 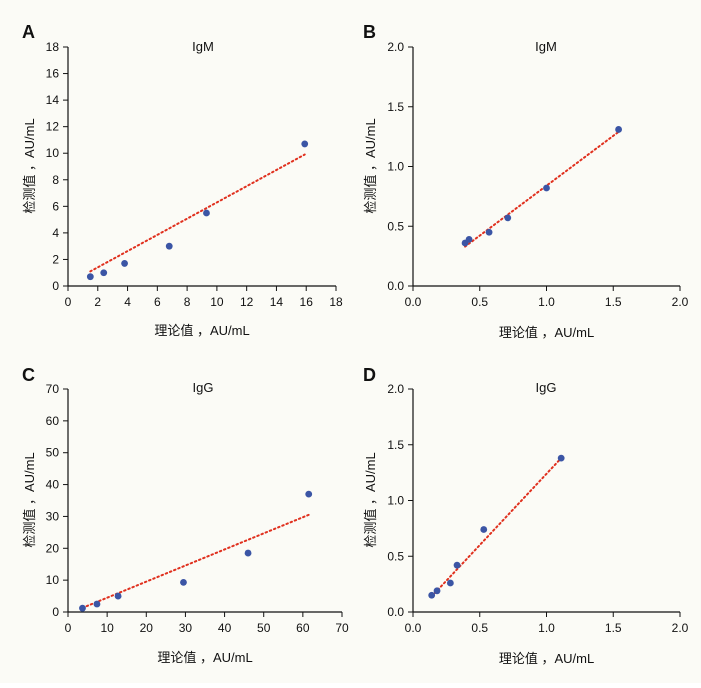 I want to click on panel-letter: A, so click(x=28, y=32).